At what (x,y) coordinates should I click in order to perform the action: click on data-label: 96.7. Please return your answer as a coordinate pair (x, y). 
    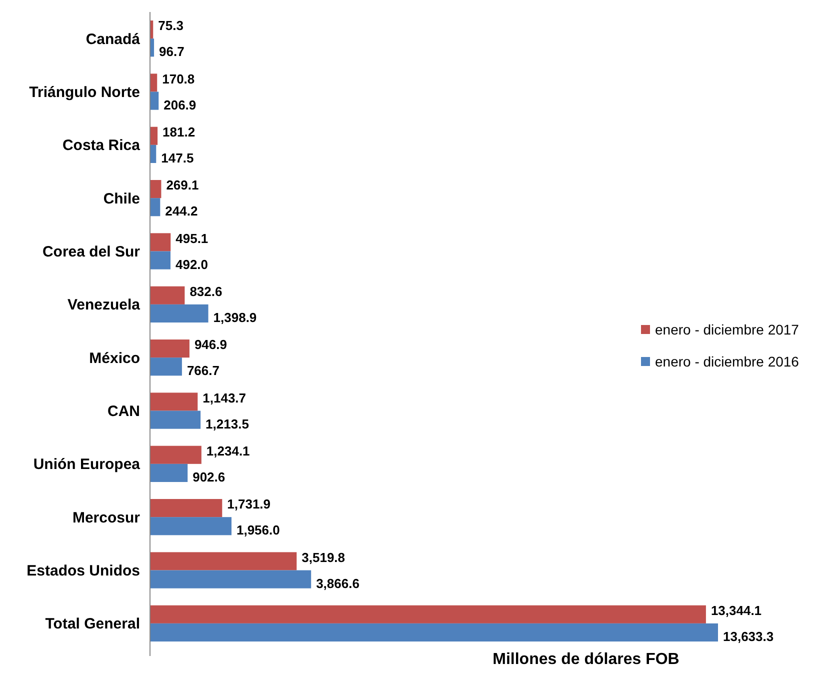
    Looking at the image, I should click on (171, 52).